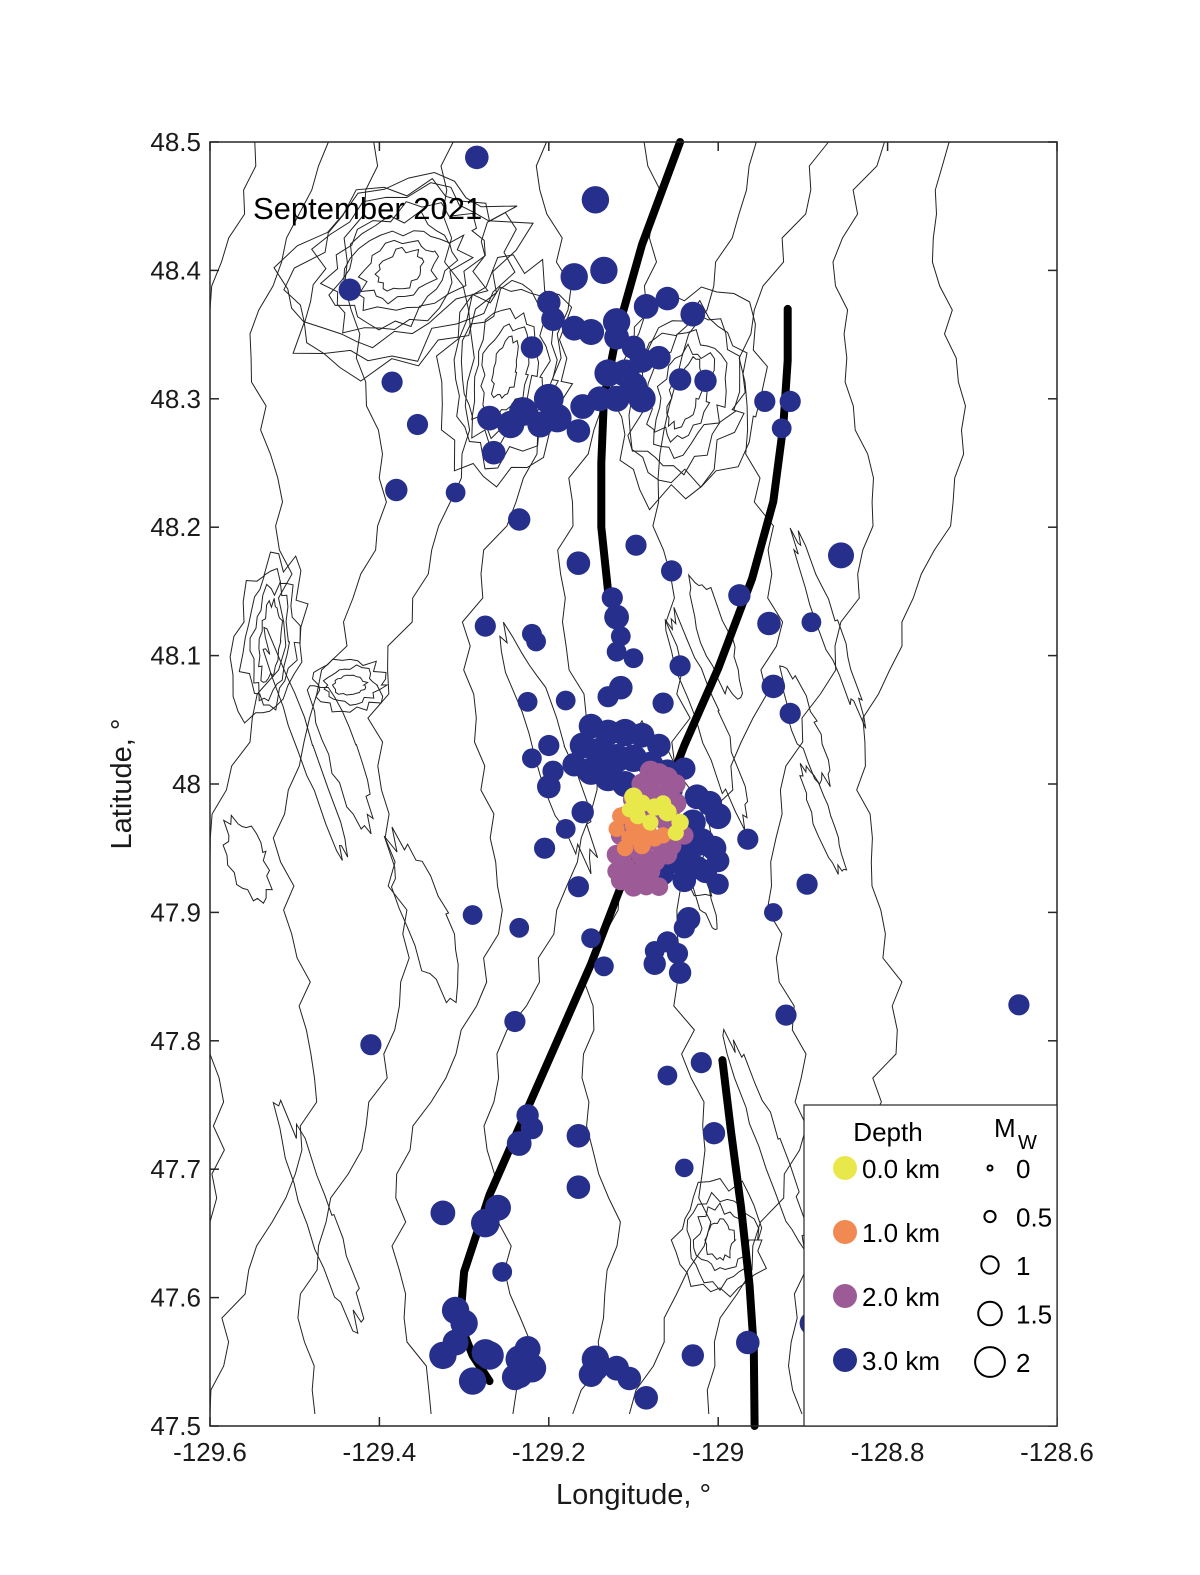 The image size is (1200, 1575). I want to click on legend-mw-label: 0, so click(1023, 1169).